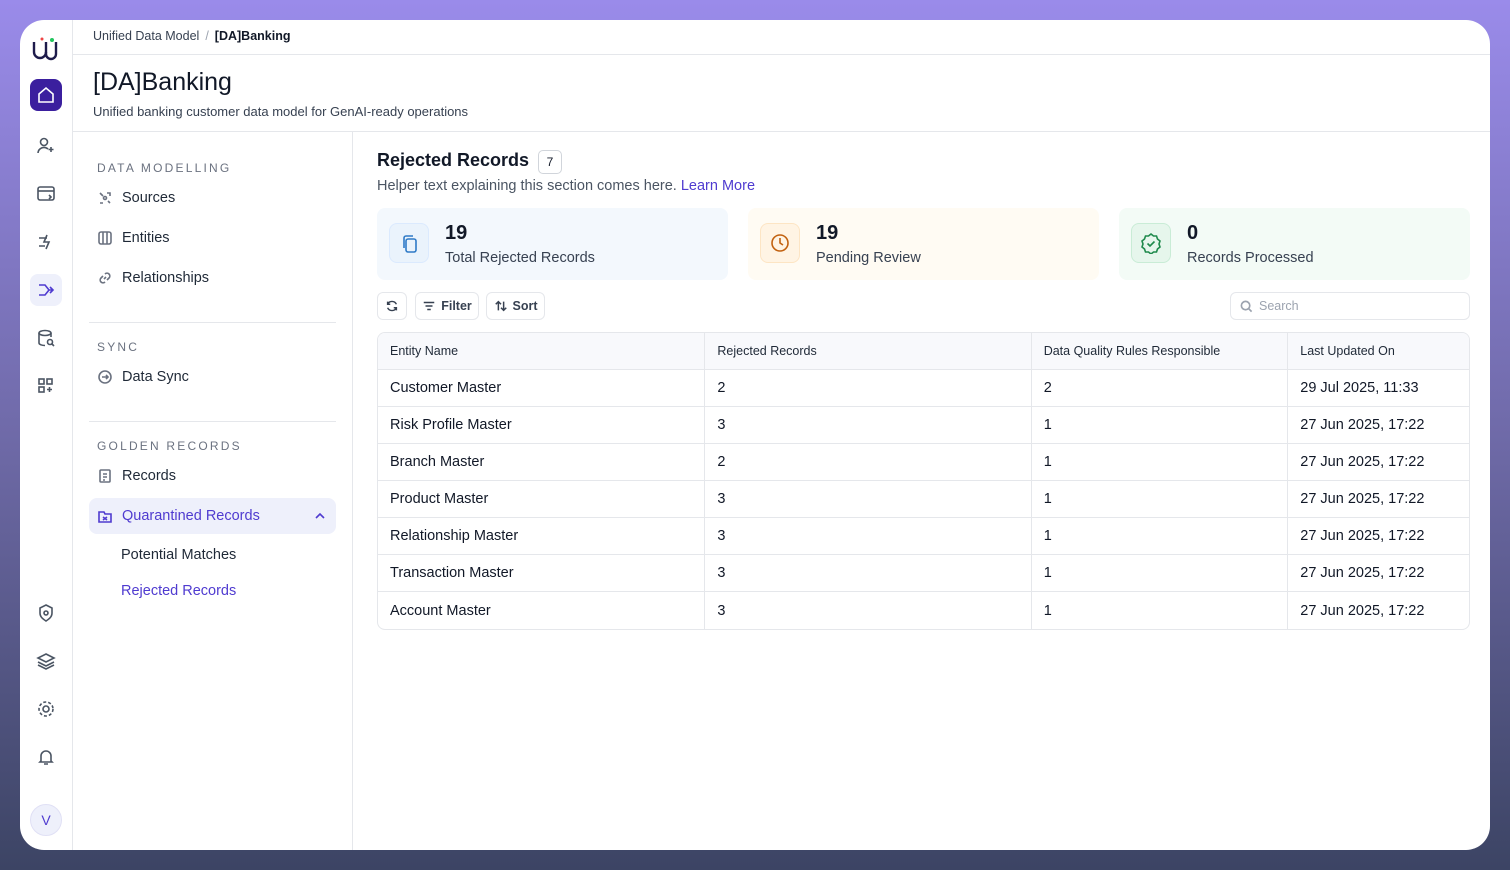  What do you see at coordinates (1160, 351) in the screenshot?
I see `column-header: Data Quality Rules Responsible` at bounding box center [1160, 351].